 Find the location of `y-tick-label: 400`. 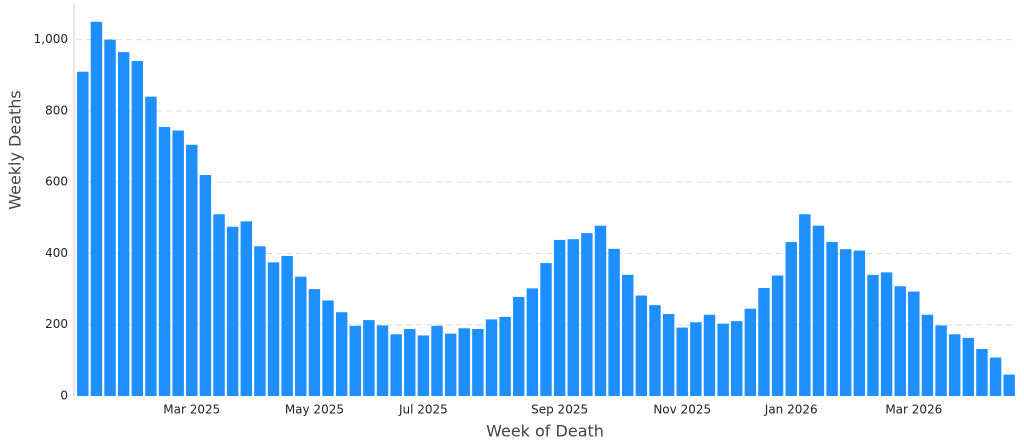

y-tick-label: 400 is located at coordinates (56, 253).